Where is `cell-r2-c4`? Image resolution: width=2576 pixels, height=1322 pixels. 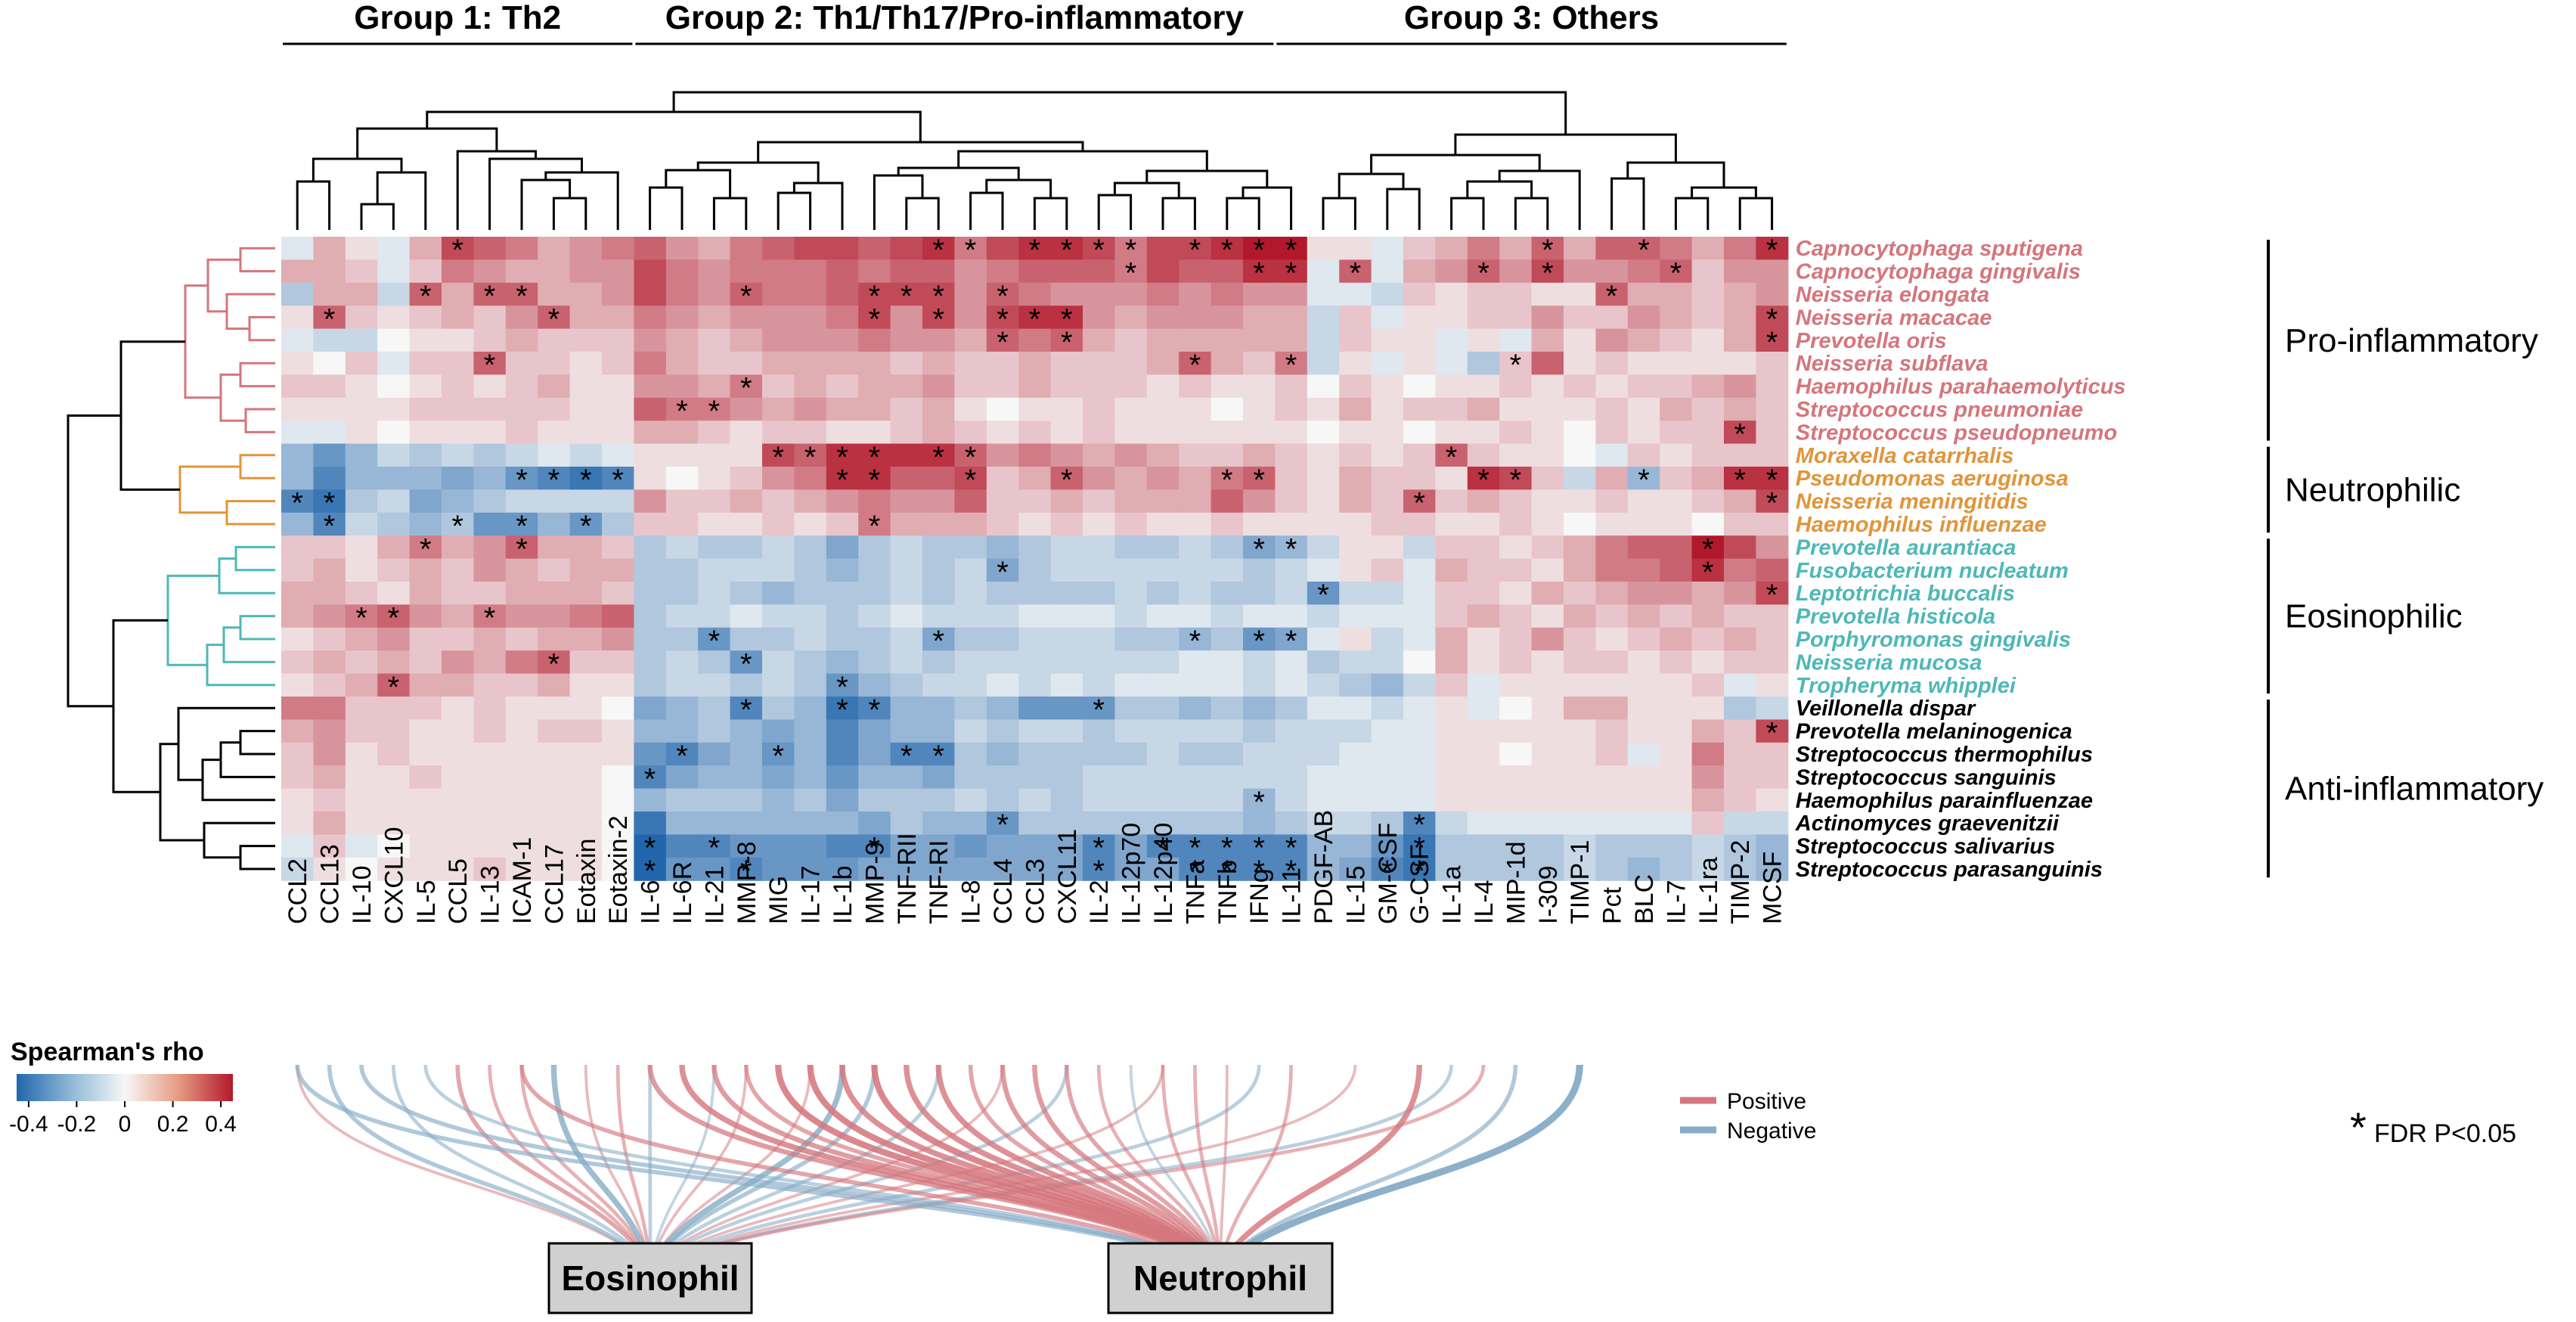
cell-r2-c4 is located at coordinates (425, 294).